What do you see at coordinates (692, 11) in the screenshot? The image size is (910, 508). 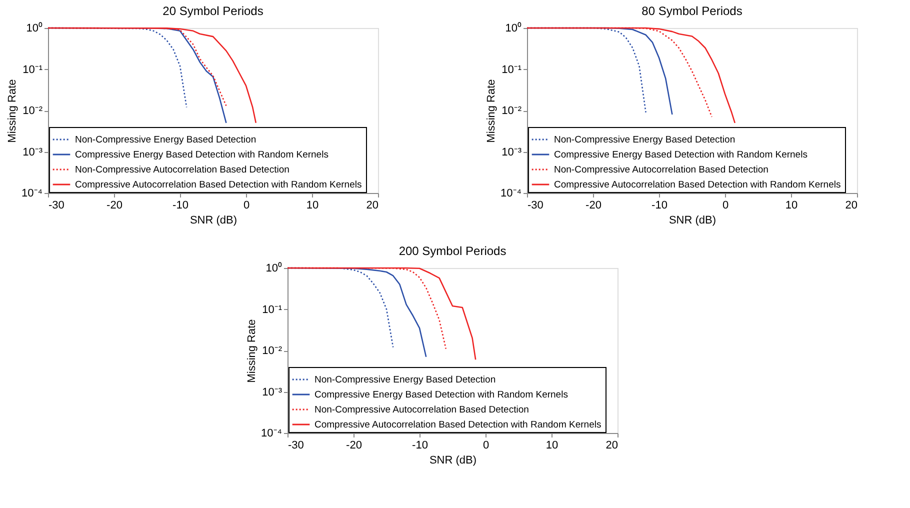 I see `chart-title: 80 Symbol Periods` at bounding box center [692, 11].